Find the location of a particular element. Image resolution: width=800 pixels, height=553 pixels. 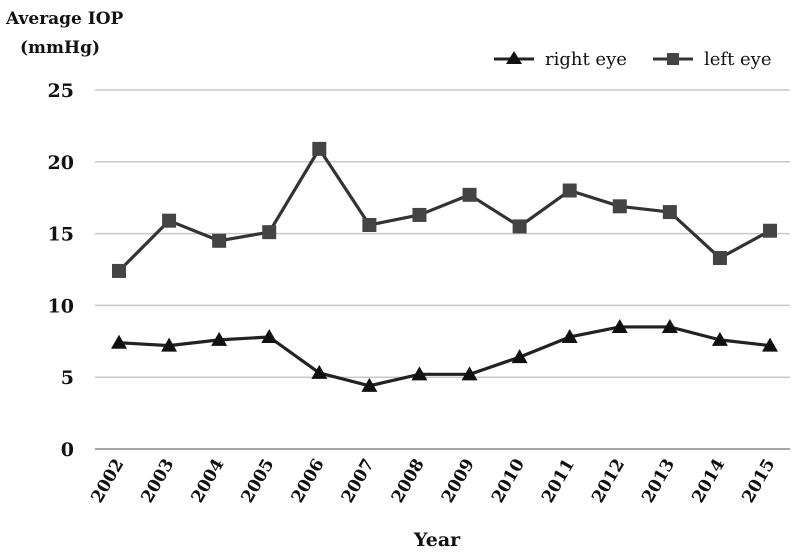

legend: right eye left eye is located at coordinates (633, 59).